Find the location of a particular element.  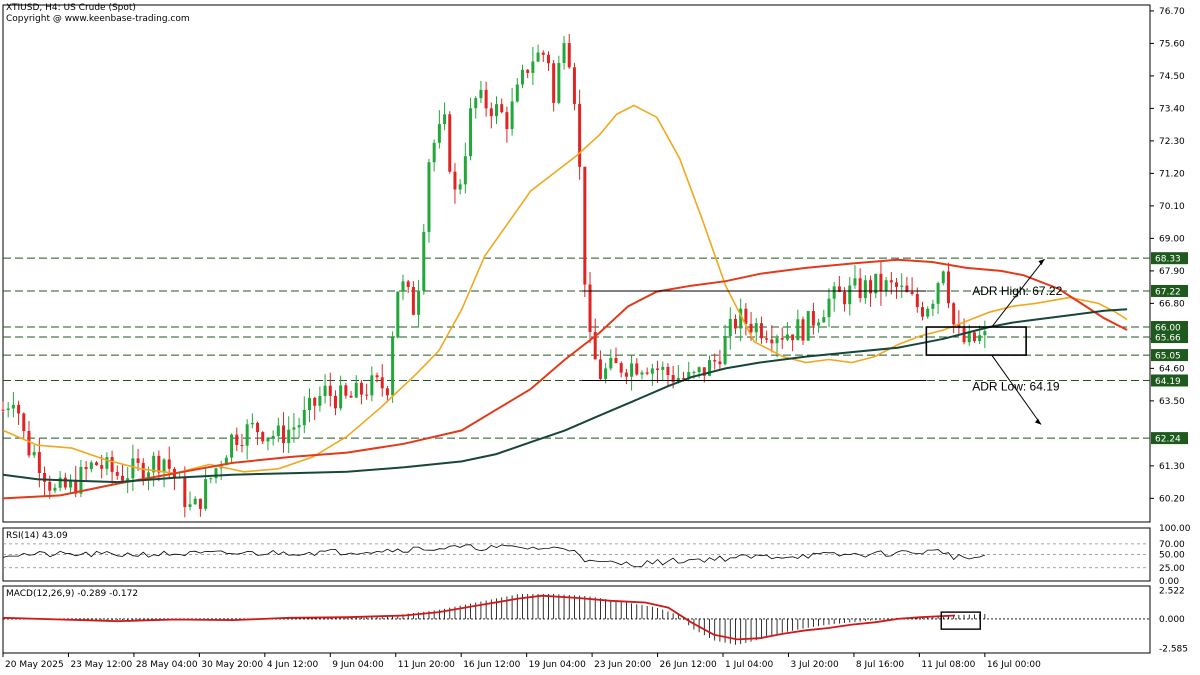

x-tick-label: 8 Jul 16:00 is located at coordinates (880, 665).